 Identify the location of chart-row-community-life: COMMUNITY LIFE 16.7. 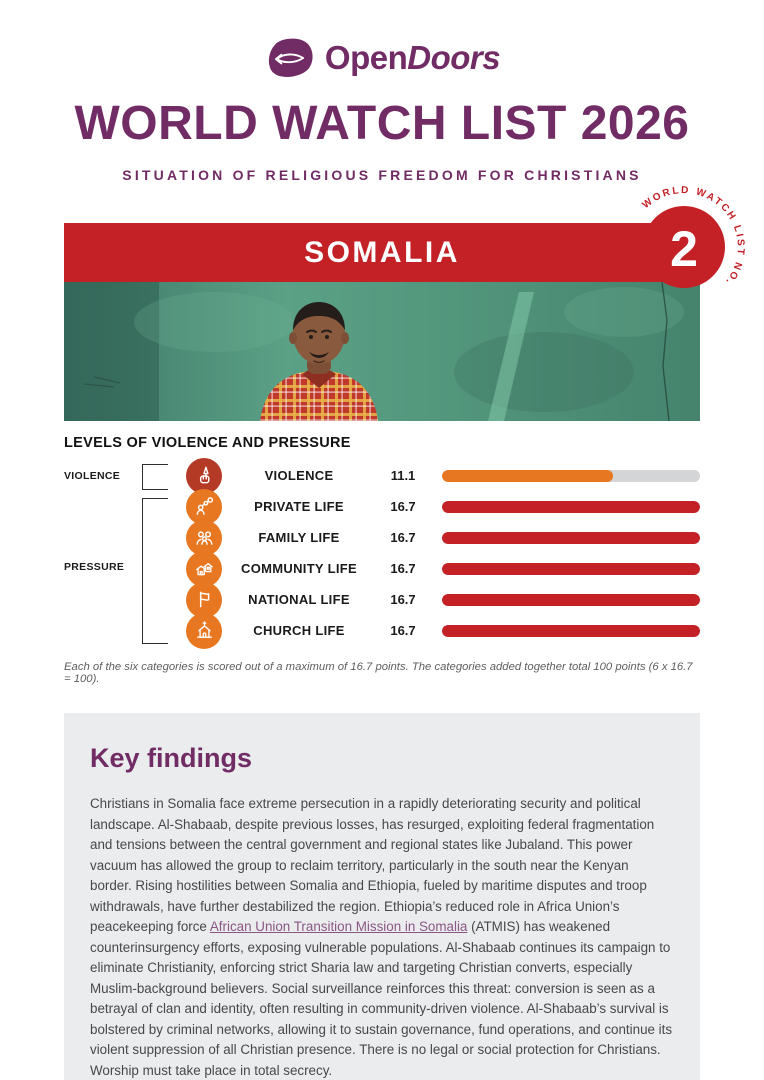
(382, 568).